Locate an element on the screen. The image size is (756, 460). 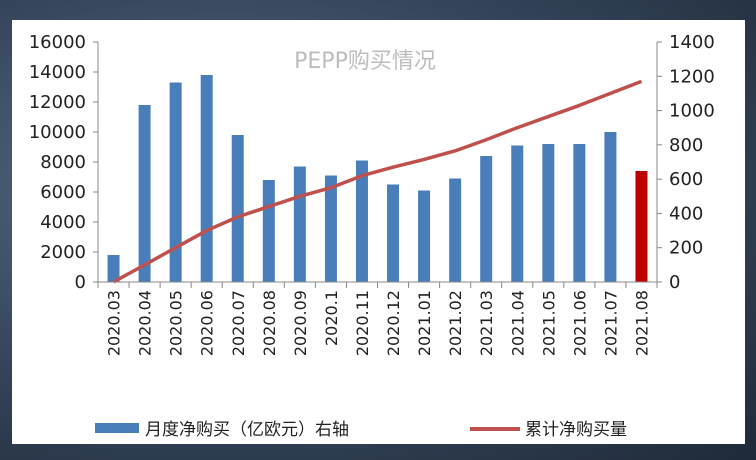
legend-bar-label: 月度净购买（亿欧元）右轴 is located at coordinates (247, 430).